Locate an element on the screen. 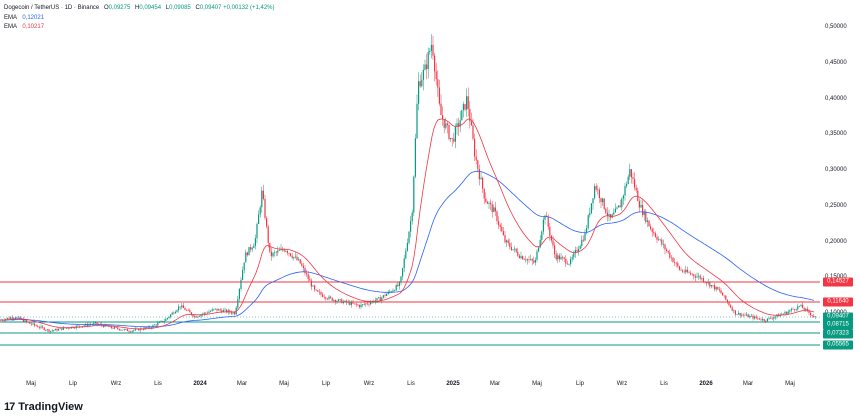 The height and width of the screenshot is (419, 860). time-tick: 2024 is located at coordinates (200, 384).